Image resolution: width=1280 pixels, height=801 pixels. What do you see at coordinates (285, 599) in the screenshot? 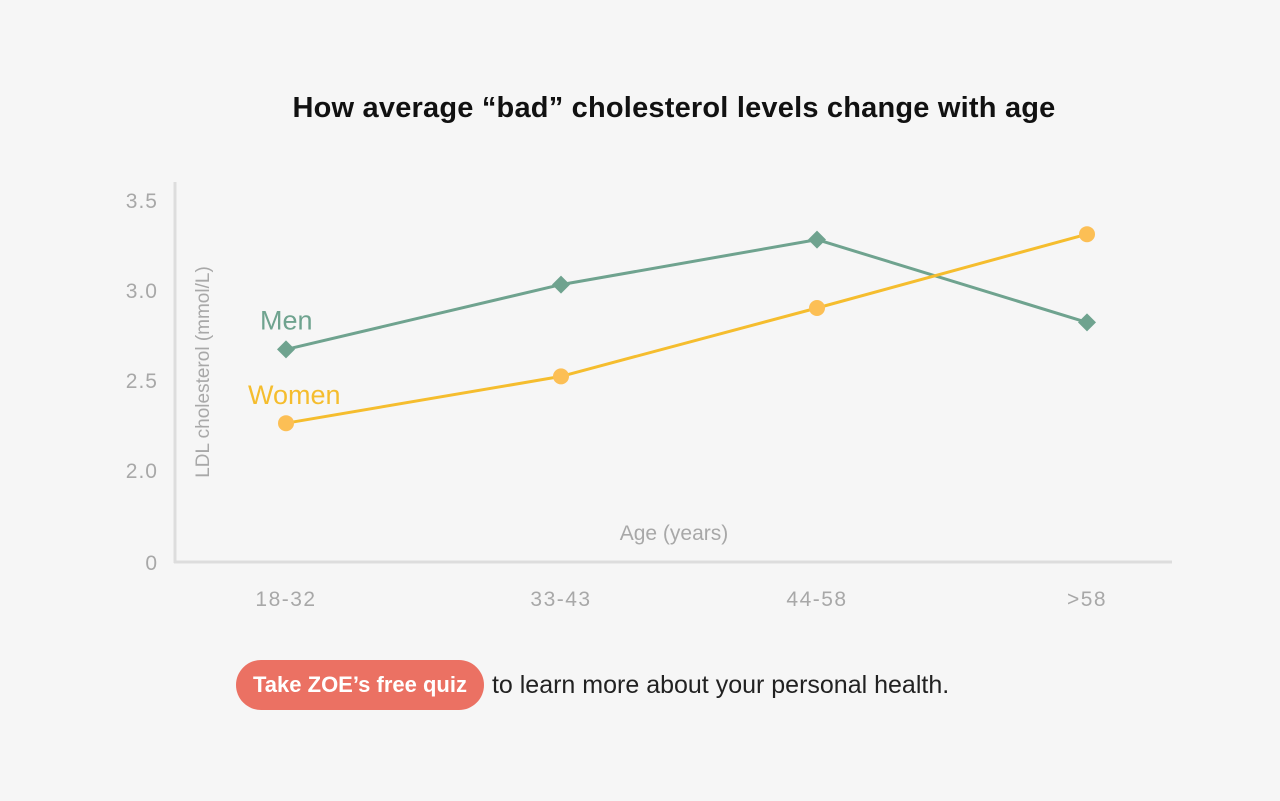
I see `x-tick-label: 18-32` at bounding box center [285, 599].